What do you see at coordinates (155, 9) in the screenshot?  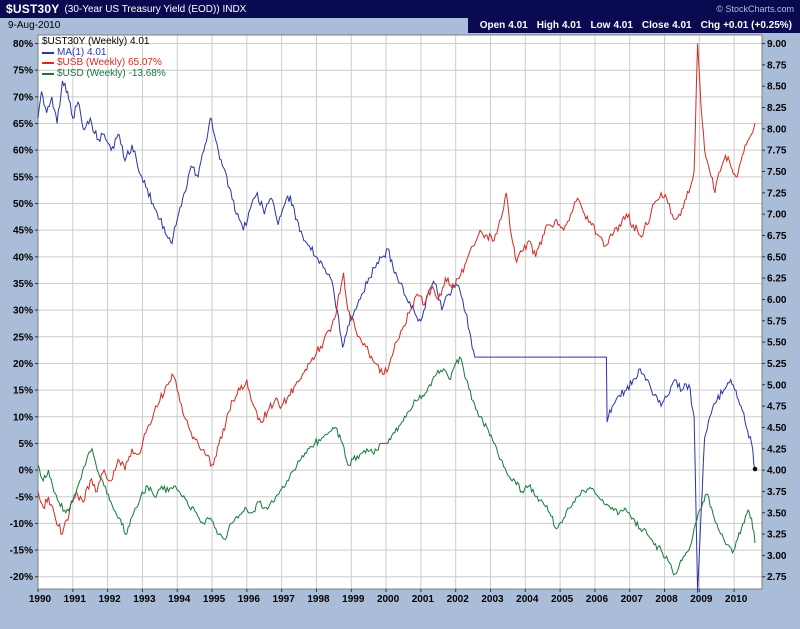 I see `chart-description: (30-Year US Treasury Yield (EOD)) INDX` at bounding box center [155, 9].